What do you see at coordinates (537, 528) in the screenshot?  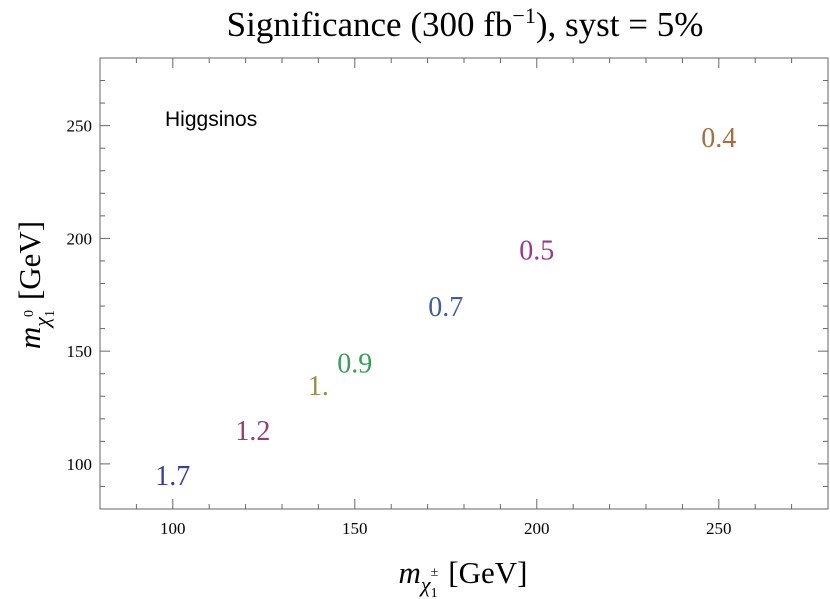 I see `x-tick-label: 200` at bounding box center [537, 528].